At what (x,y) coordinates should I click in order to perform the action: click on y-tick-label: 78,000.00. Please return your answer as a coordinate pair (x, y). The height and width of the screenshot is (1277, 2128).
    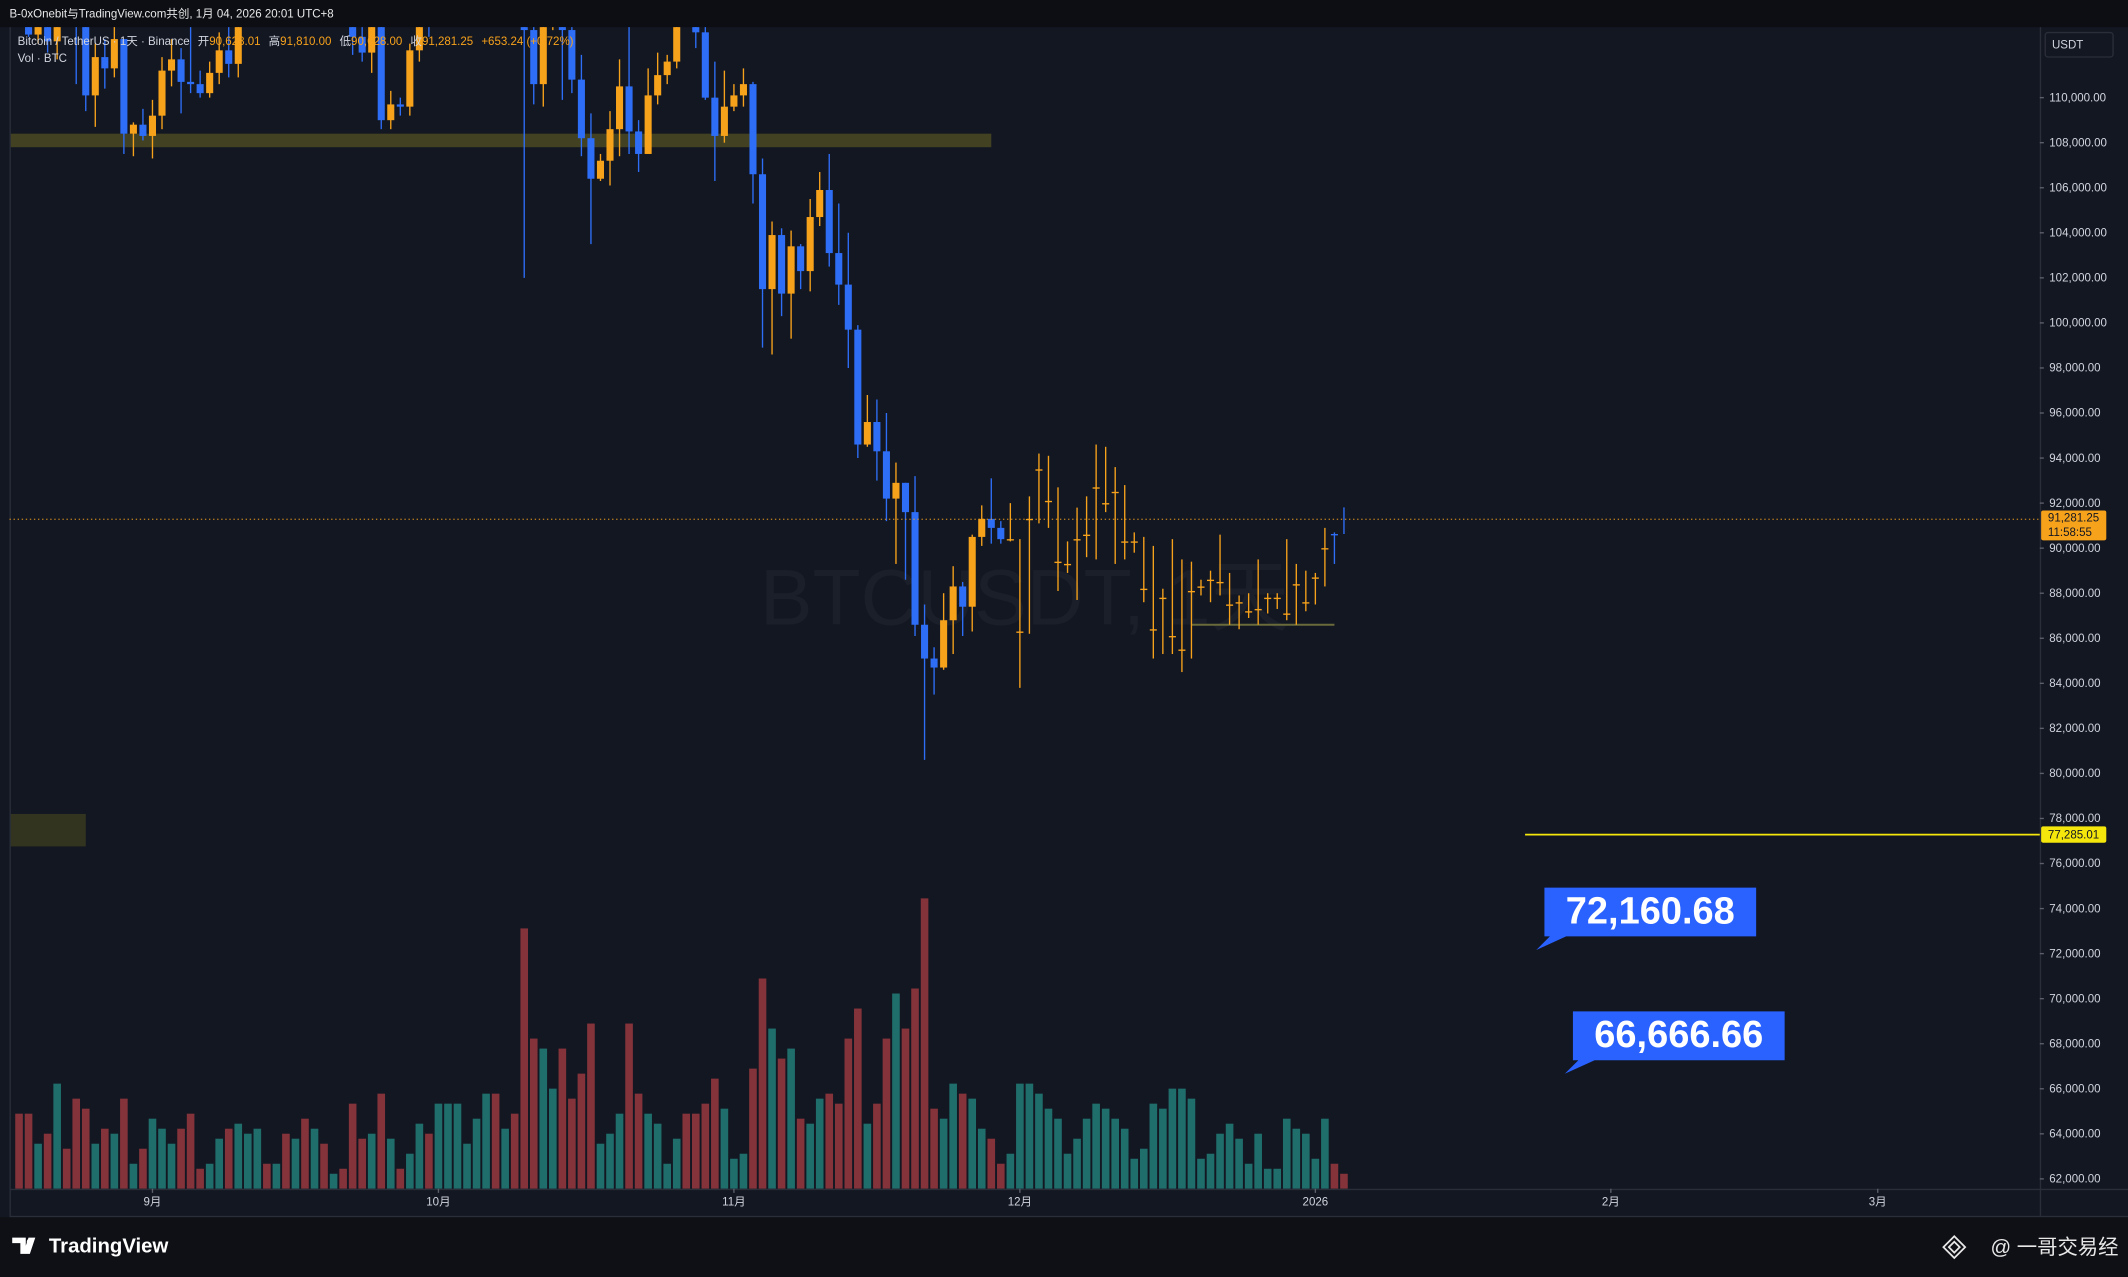
    Looking at the image, I should click on (2074, 819).